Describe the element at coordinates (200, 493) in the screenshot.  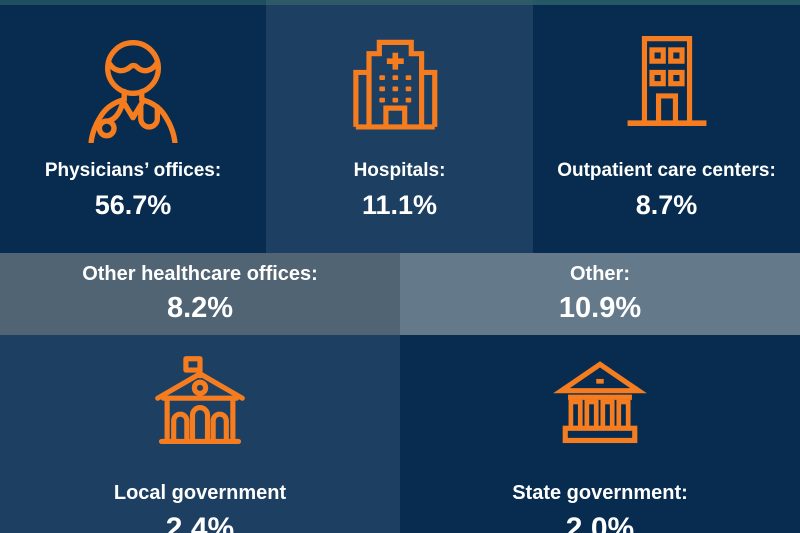
I see `tile-label: Local government` at that location.